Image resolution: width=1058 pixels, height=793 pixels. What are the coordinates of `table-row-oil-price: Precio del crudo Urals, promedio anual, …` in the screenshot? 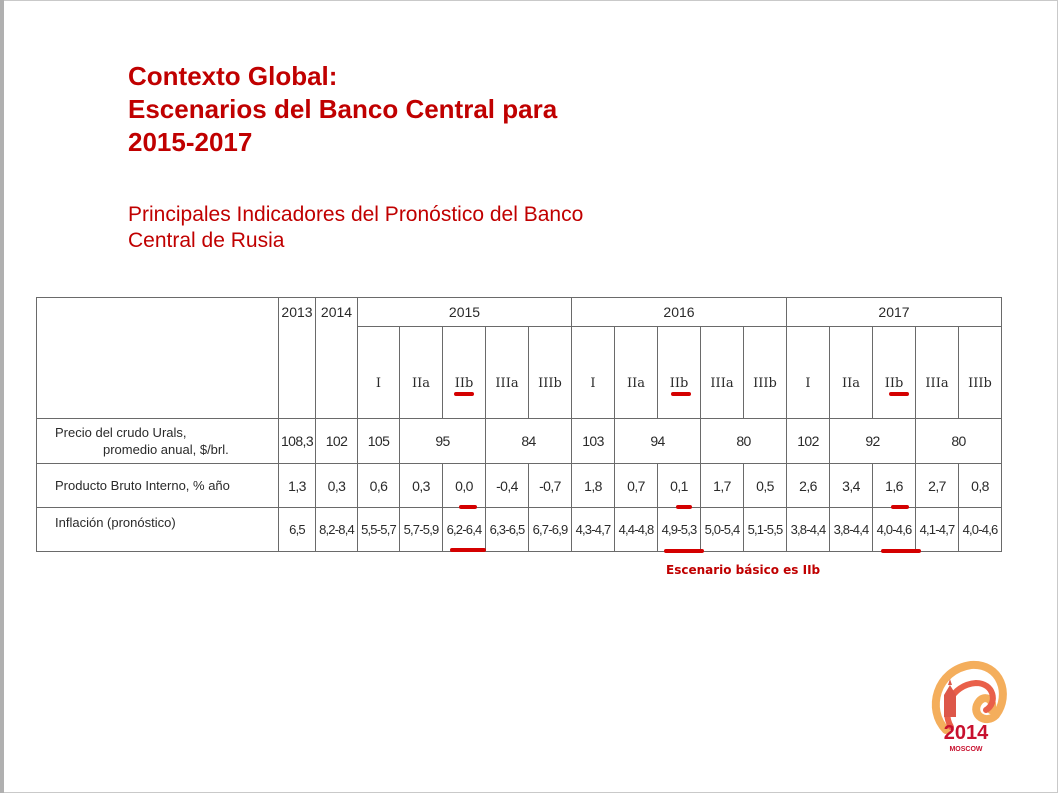 It's located at (519, 441).